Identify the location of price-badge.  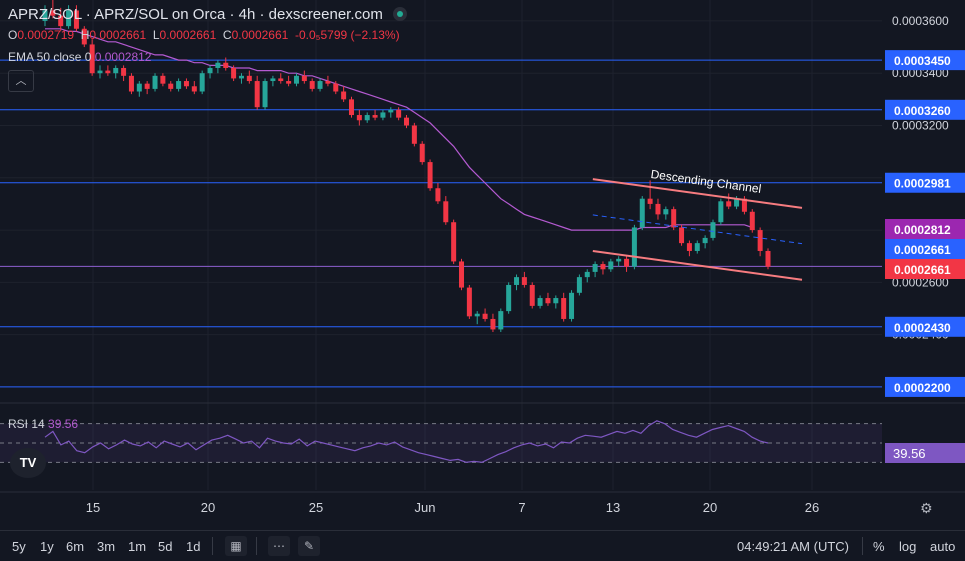
(925, 229).